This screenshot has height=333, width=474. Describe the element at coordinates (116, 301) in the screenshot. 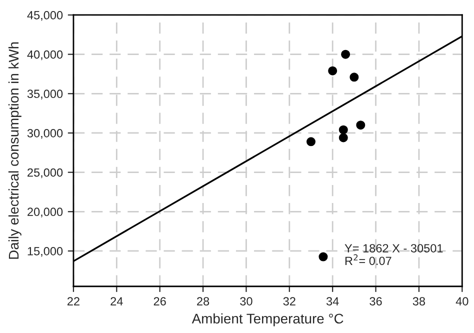

I see `x-tick-label: 24` at that location.